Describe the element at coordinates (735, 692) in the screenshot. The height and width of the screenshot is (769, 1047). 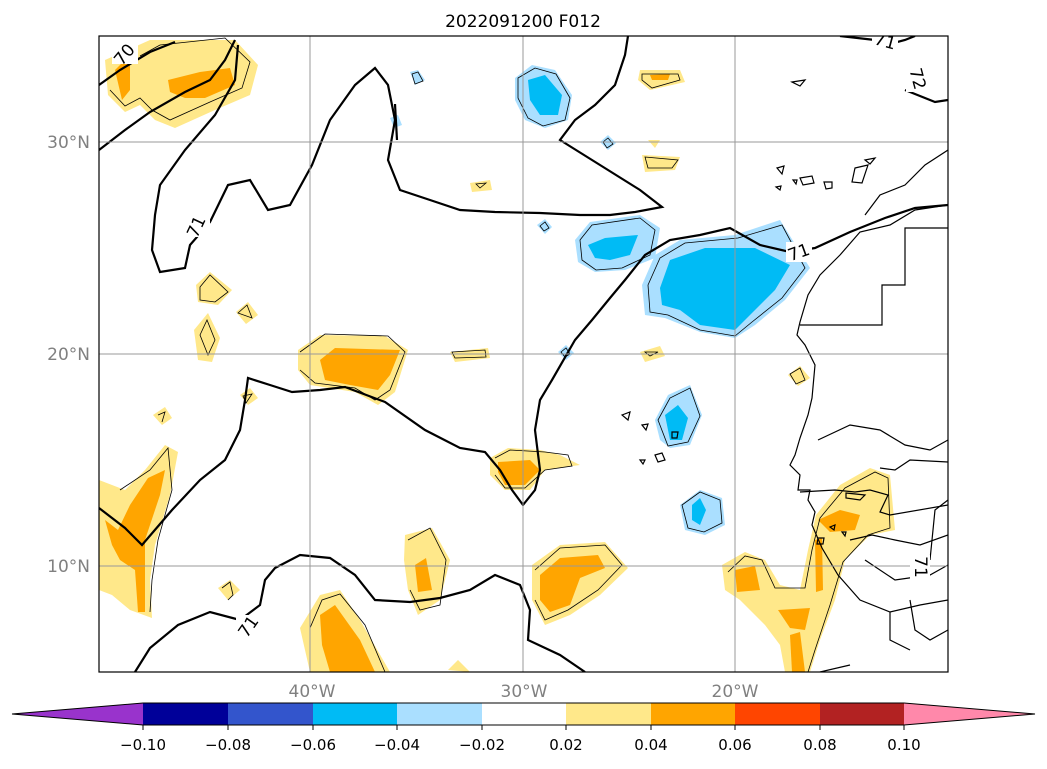
I see `lon-label: 20°W` at that location.